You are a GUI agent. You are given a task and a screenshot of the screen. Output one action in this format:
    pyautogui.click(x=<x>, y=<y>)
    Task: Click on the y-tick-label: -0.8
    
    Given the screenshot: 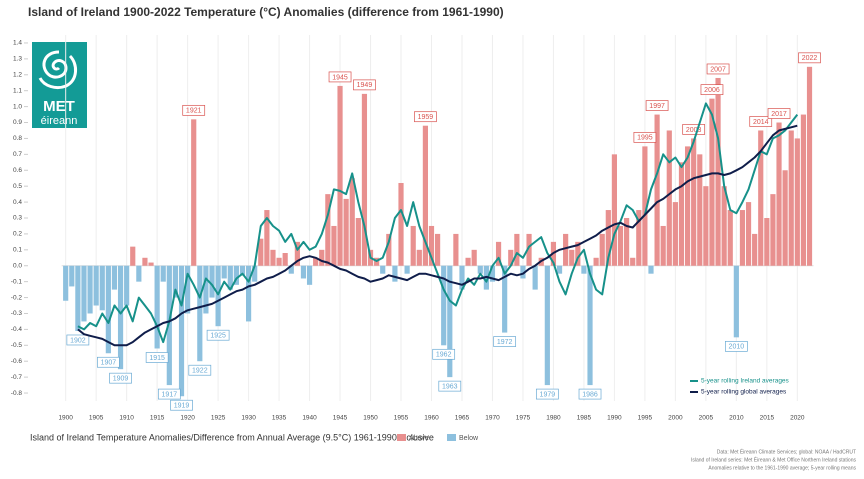 What is the action you would take?
    pyautogui.click(x=17, y=393)
    